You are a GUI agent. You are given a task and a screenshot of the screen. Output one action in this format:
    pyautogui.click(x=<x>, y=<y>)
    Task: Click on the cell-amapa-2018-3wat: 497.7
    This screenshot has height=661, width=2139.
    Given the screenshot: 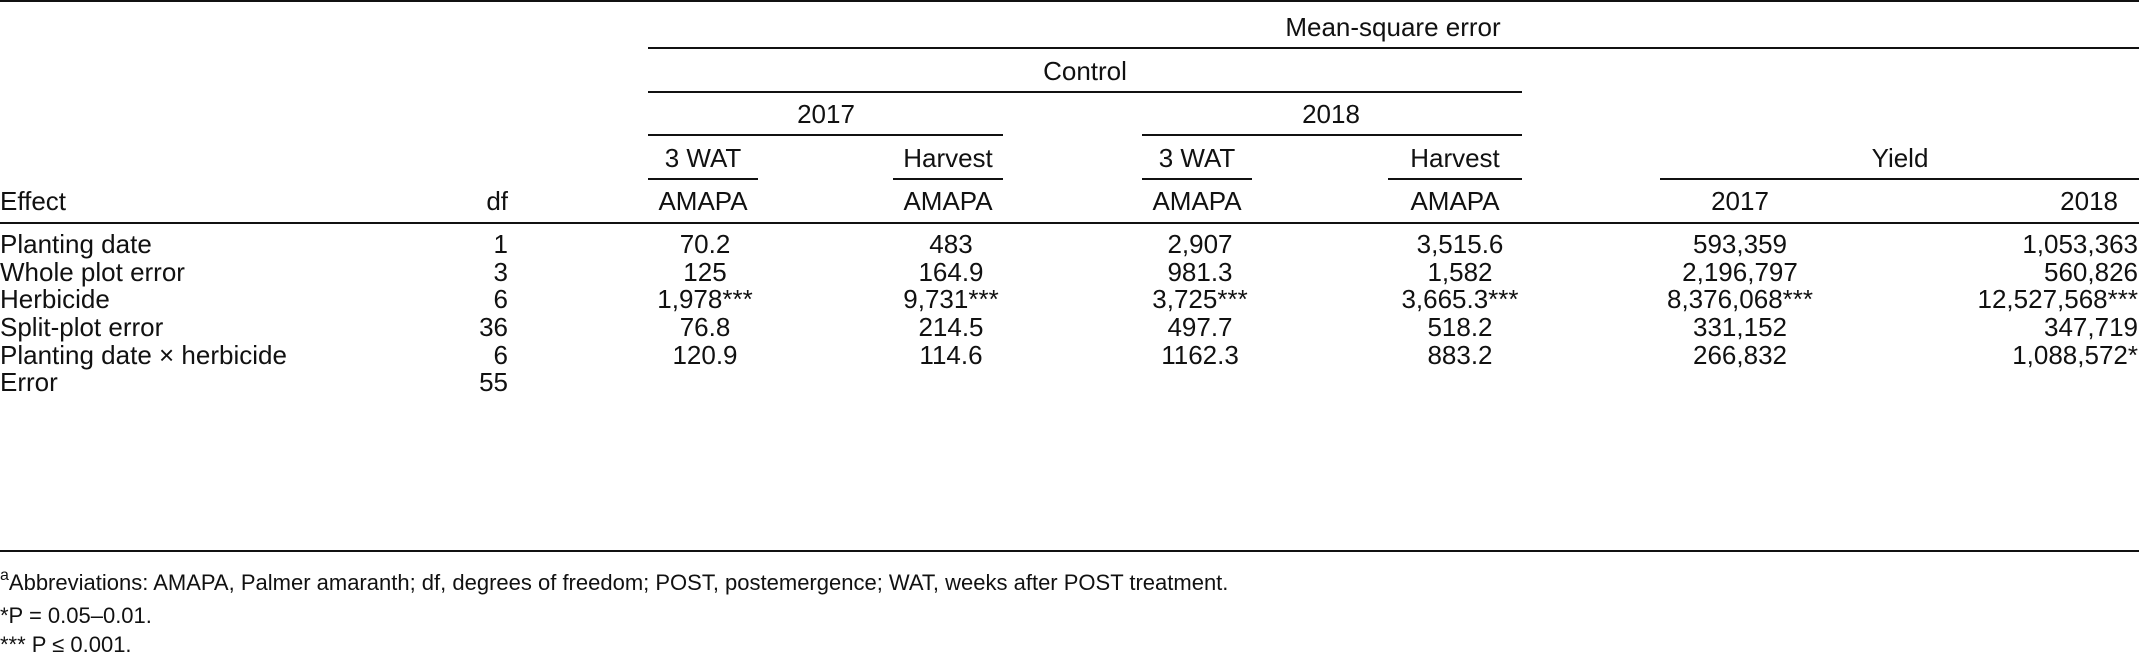 What is the action you would take?
    pyautogui.click(x=1200, y=327)
    